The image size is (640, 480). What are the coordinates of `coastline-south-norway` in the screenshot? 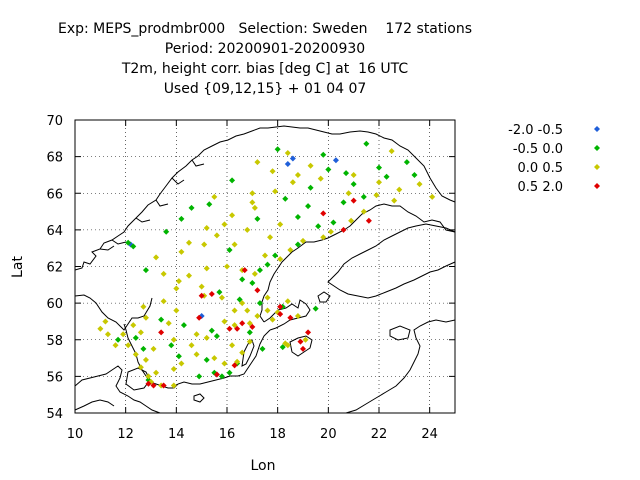 It's located at (113, 312).